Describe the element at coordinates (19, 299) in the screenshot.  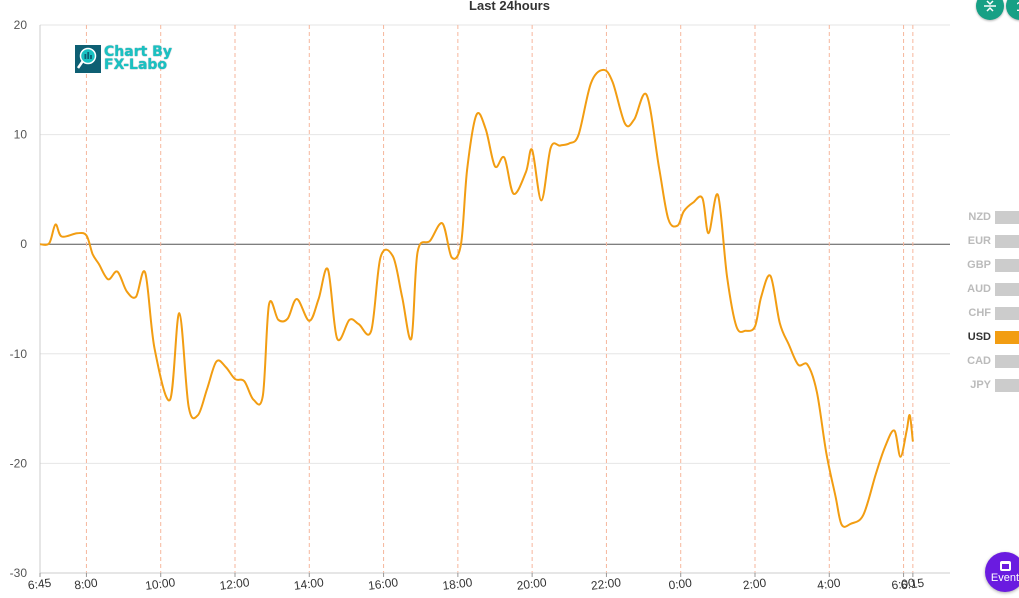
I see `y-axis-tick-labels: 20 10 0 -10 -20 -30` at that location.